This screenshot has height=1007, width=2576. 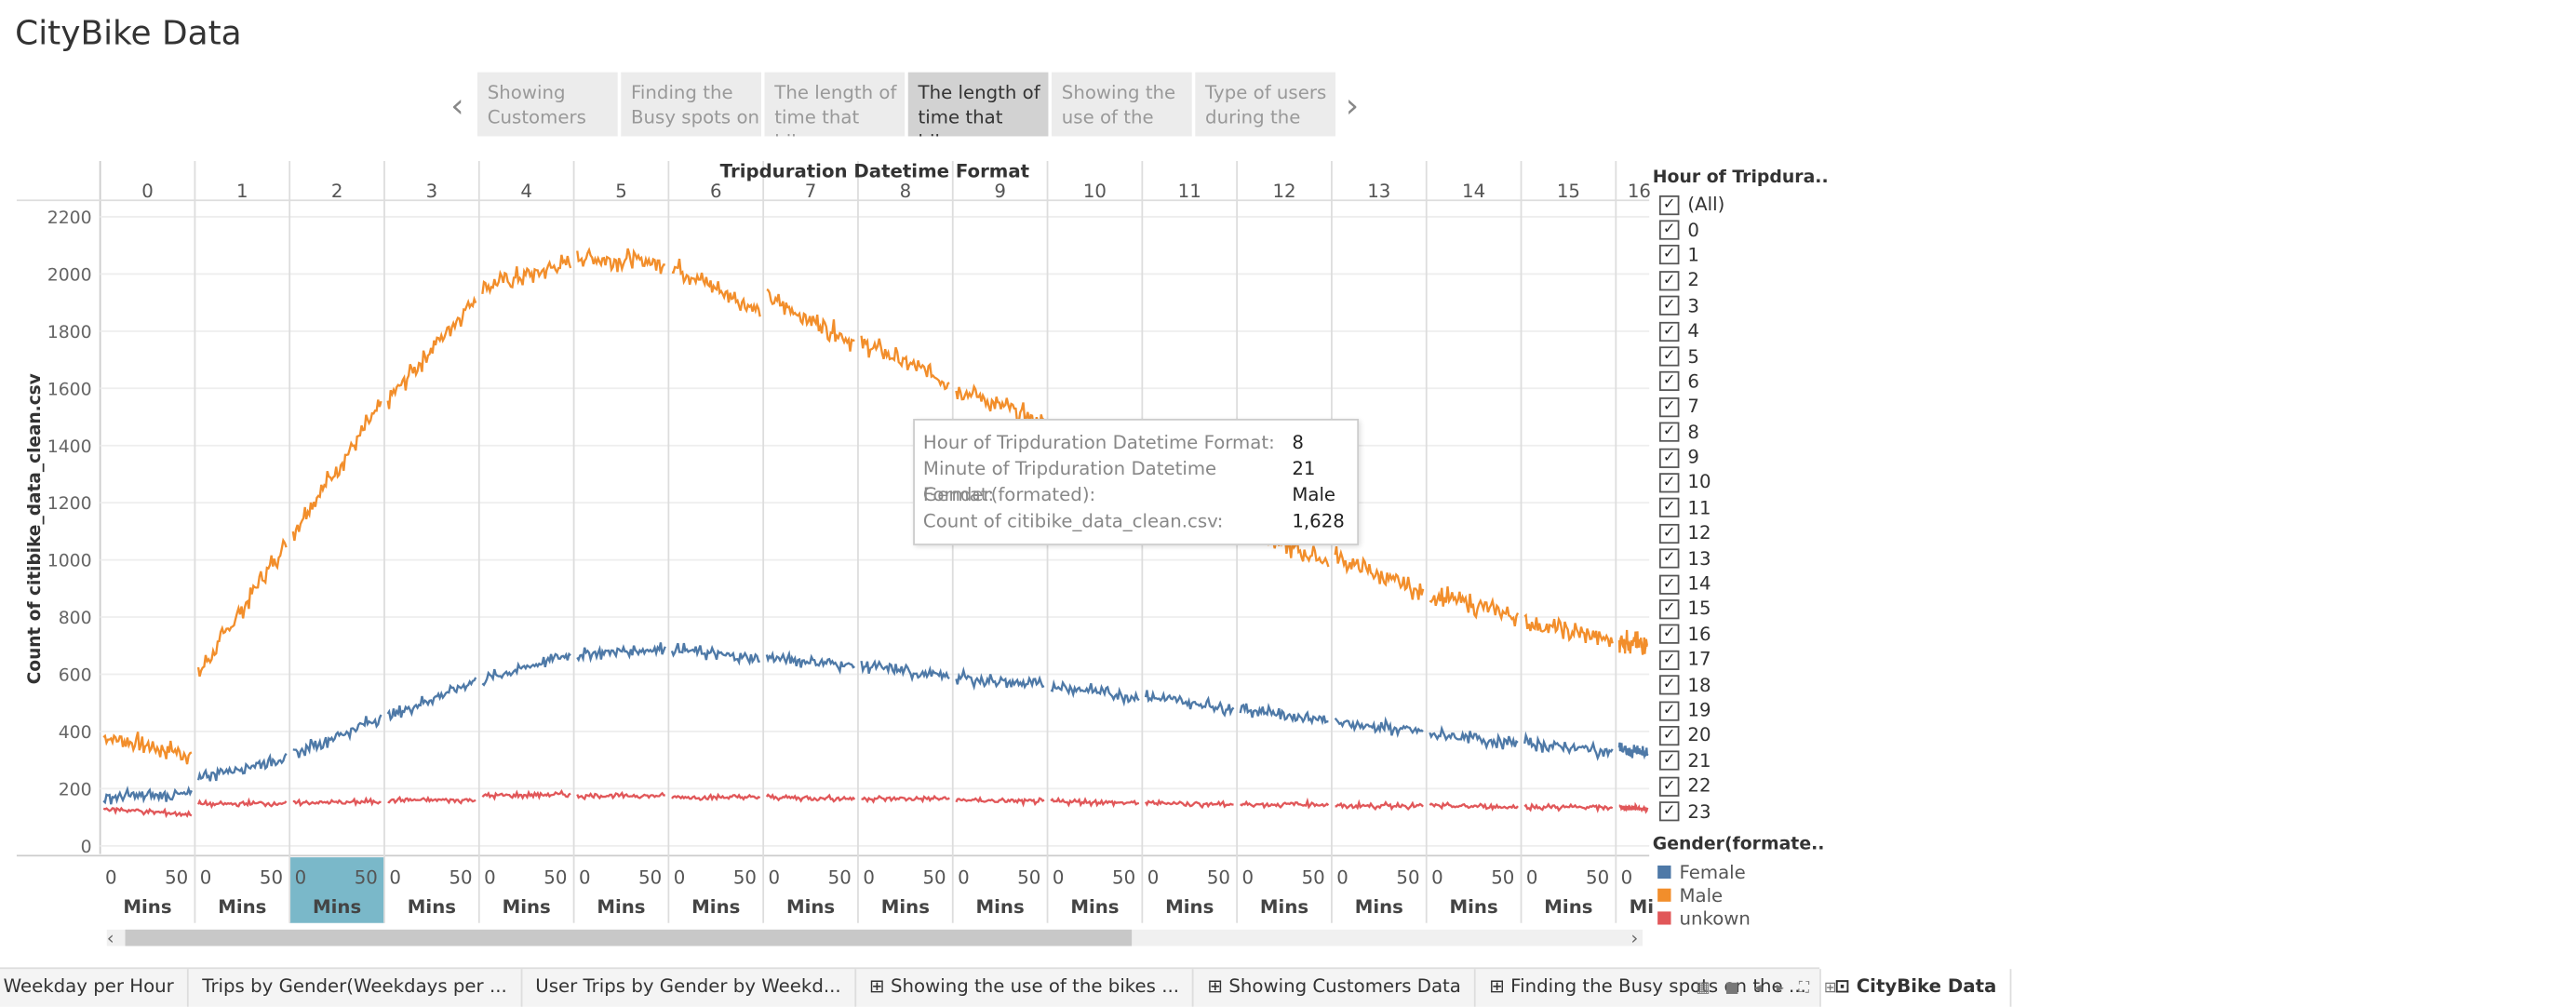 I want to click on legend-item: unkown, so click(x=1739, y=918).